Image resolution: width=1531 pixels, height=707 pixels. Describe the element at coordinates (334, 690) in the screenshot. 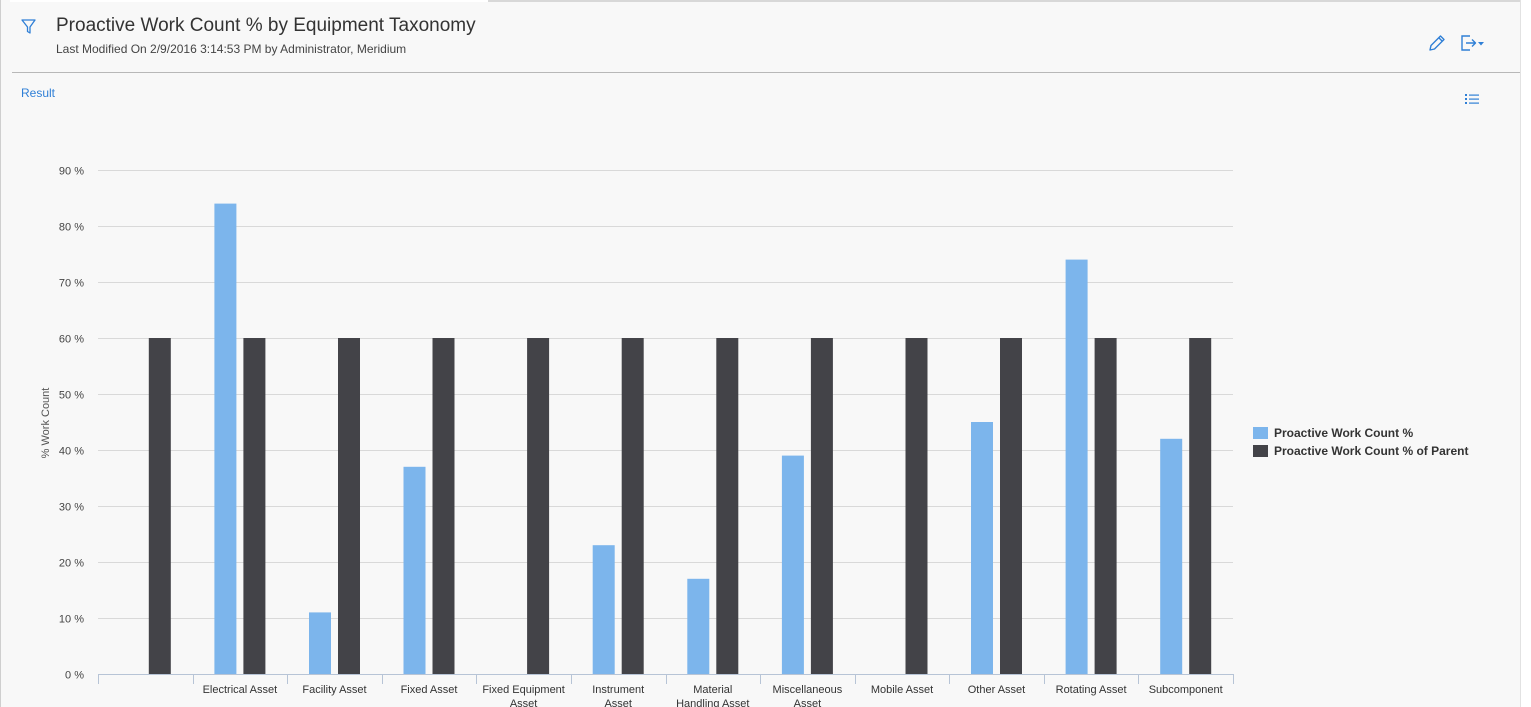

I see `x-category-label: Facility Asset` at that location.